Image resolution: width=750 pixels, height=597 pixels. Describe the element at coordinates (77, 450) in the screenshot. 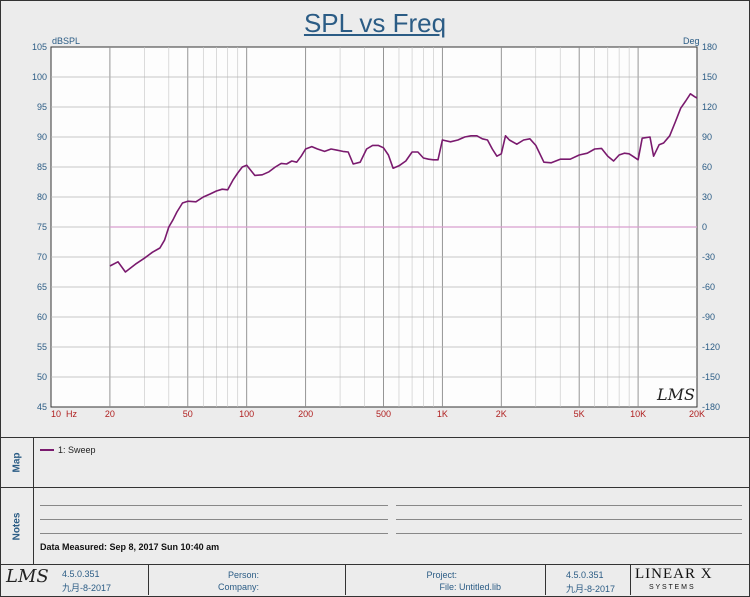

I see `legend-label: 1: Sweep` at that location.